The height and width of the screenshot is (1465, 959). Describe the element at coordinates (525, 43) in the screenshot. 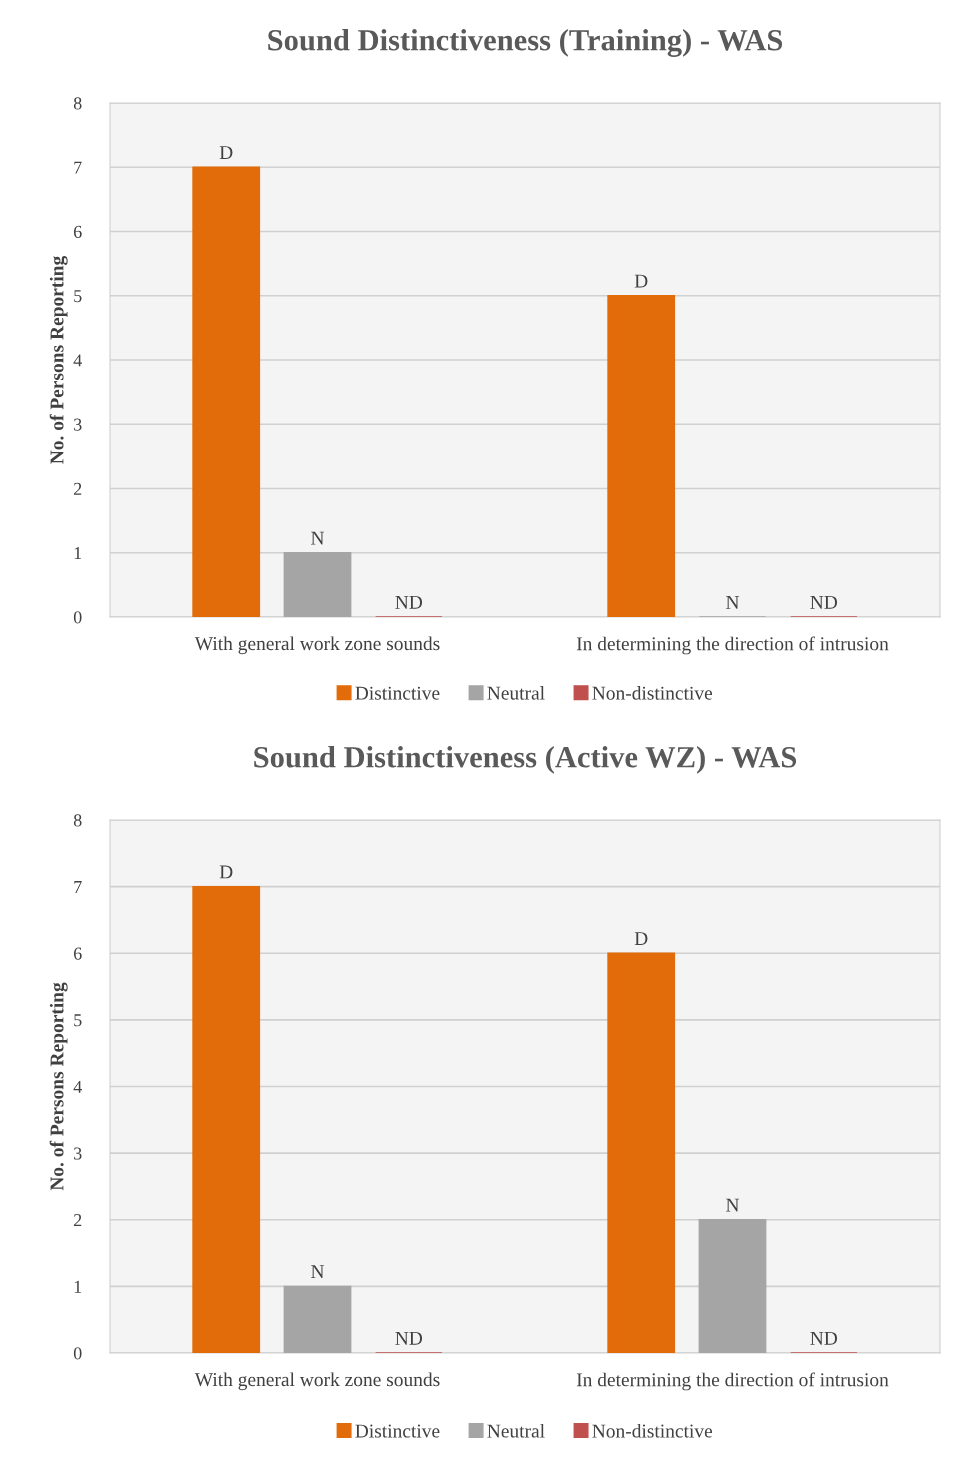

I see `chart-title: Sound Distinctiveness (Training) - WAS` at that location.